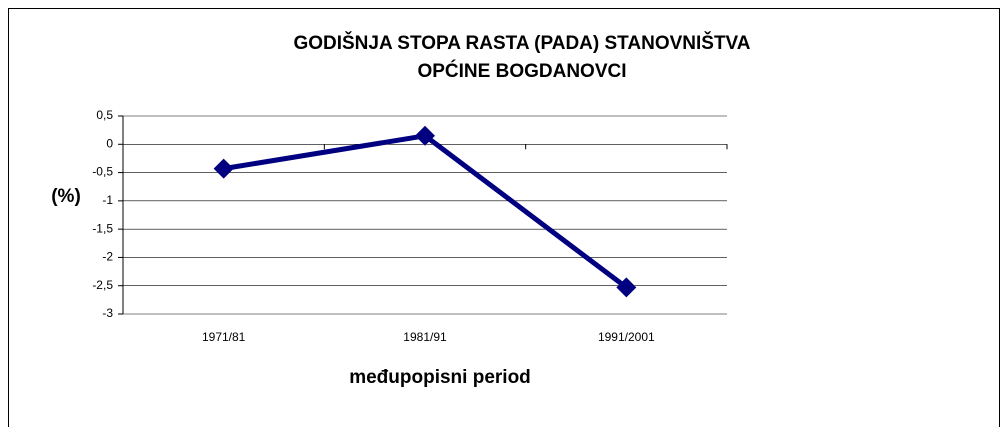  I want to click on y-tick-label: 0, so click(109, 143).